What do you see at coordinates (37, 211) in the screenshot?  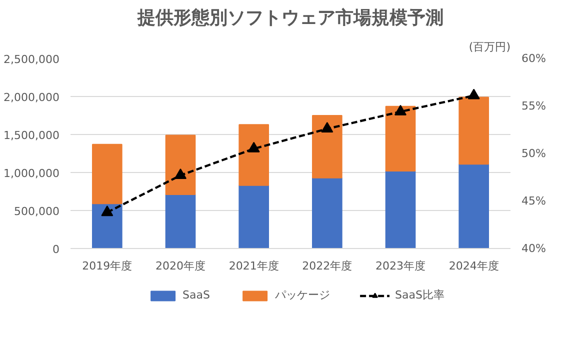 I see `y-tick-label: 500,000` at bounding box center [37, 211].